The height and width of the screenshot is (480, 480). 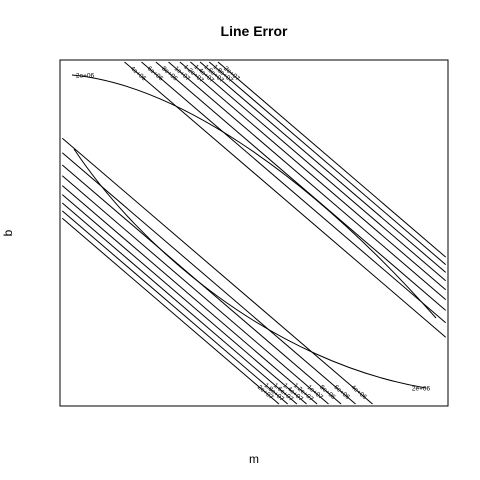 I want to click on contour-label-2e+06-upper: 2e+06, so click(x=85, y=76).